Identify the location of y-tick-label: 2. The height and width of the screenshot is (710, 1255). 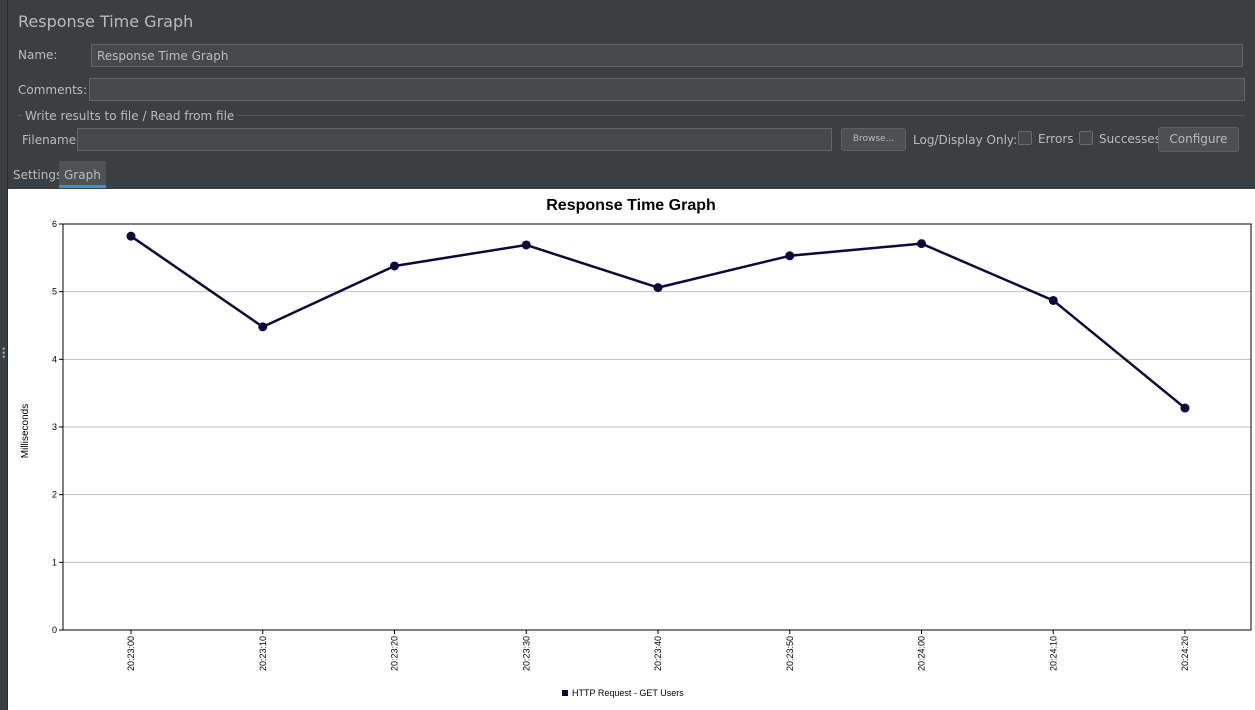
(54, 495).